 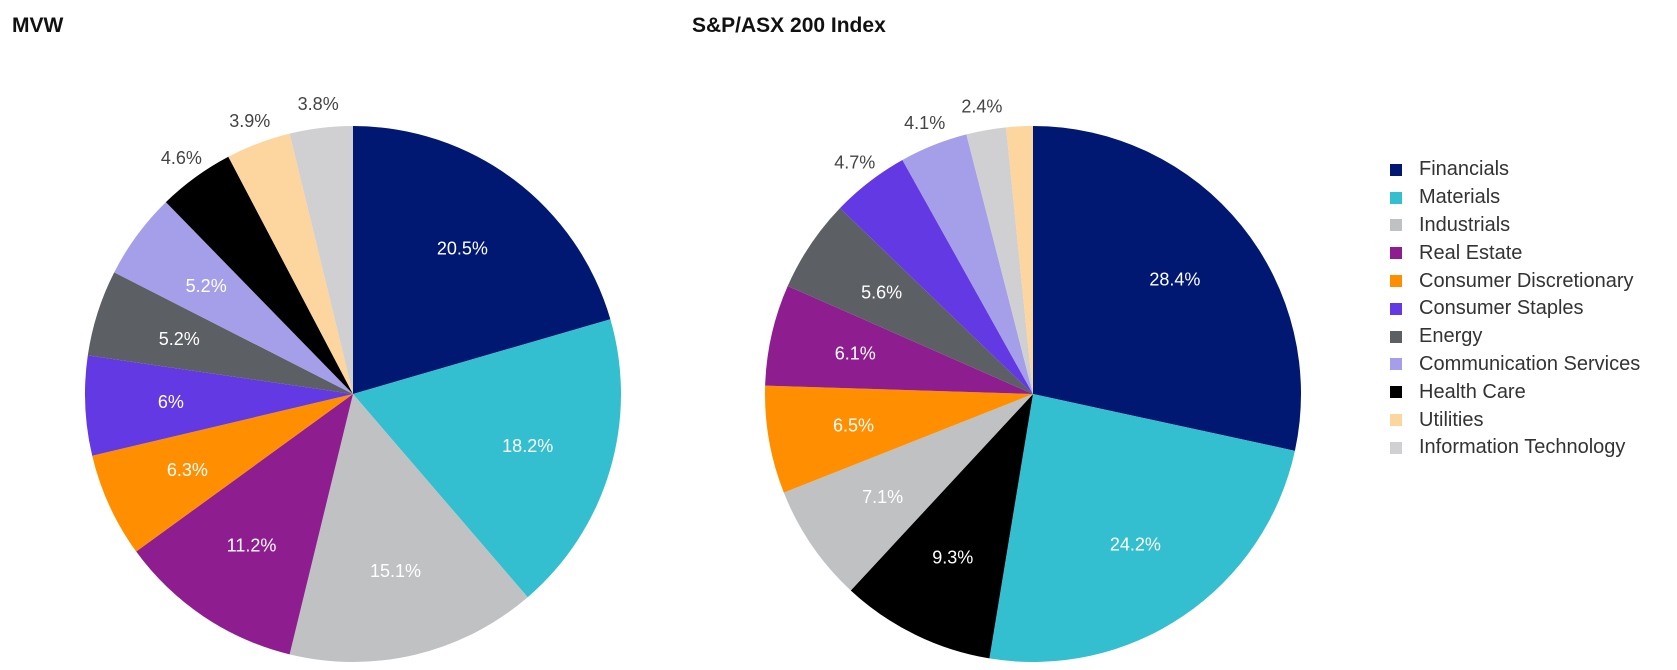 What do you see at coordinates (171, 402) in the screenshot?
I see `pie-0-label-consumer-staples: 6%` at bounding box center [171, 402].